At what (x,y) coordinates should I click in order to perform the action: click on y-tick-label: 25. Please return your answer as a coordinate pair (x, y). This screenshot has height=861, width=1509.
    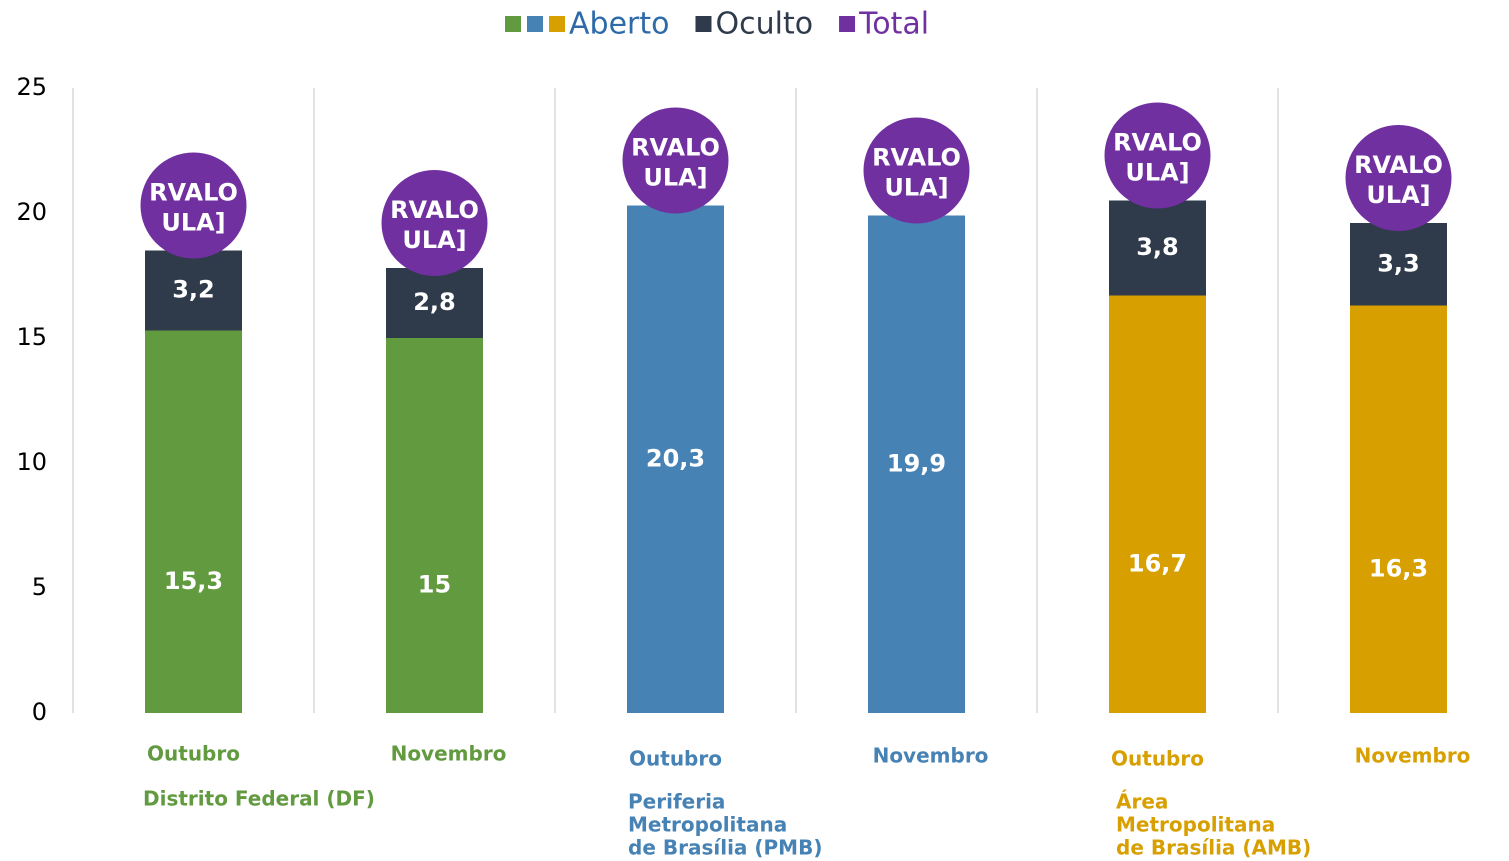
    Looking at the image, I should click on (31, 87).